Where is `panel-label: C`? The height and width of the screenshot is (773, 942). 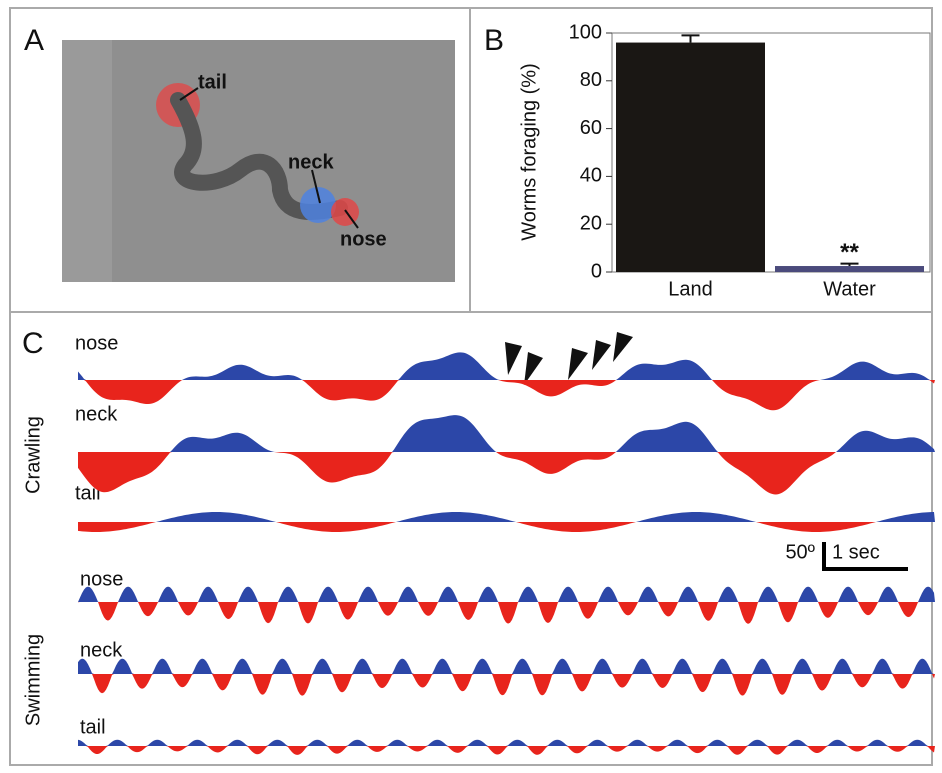 panel-label: C is located at coordinates (33, 343).